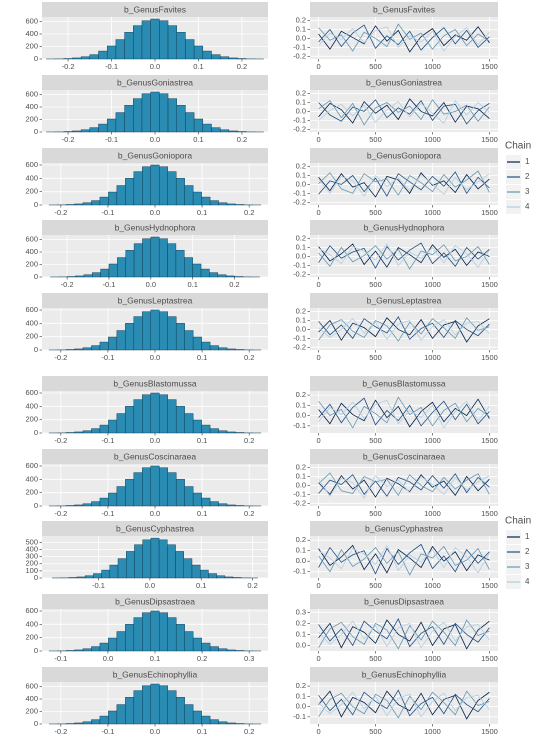 This screenshot has height=740, width=550. What do you see at coordinates (527, 551) in the screenshot?
I see `legend-label: 2` at bounding box center [527, 551].